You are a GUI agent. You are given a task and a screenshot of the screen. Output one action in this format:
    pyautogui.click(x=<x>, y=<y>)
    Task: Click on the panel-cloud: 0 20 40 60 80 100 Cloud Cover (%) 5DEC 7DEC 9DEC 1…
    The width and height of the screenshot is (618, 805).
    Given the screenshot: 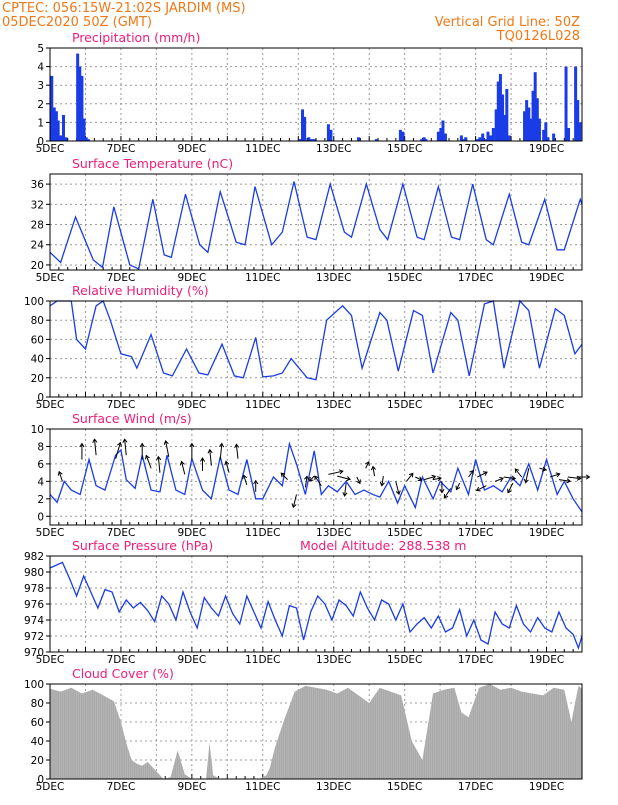 What is the action you would take?
    pyautogui.click(x=303, y=729)
    